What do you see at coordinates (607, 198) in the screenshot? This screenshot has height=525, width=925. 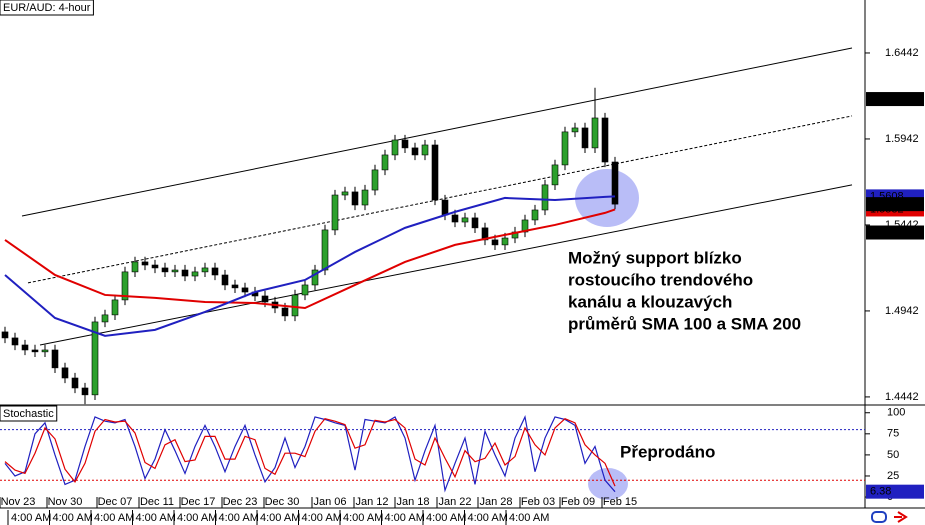 I see `highlight-circle` at bounding box center [607, 198].